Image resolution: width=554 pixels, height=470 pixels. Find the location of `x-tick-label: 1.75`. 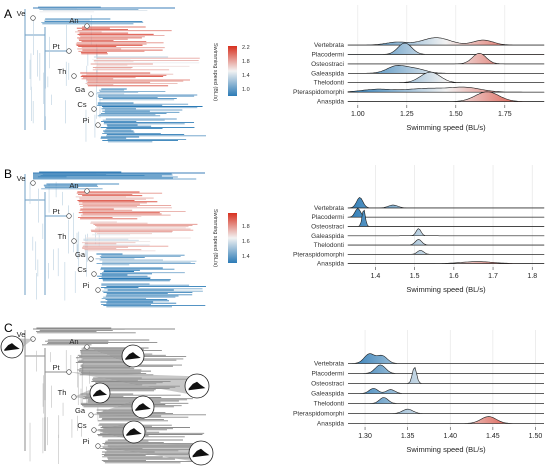

x-tick-label: 1.75 is located at coordinates (505, 114).